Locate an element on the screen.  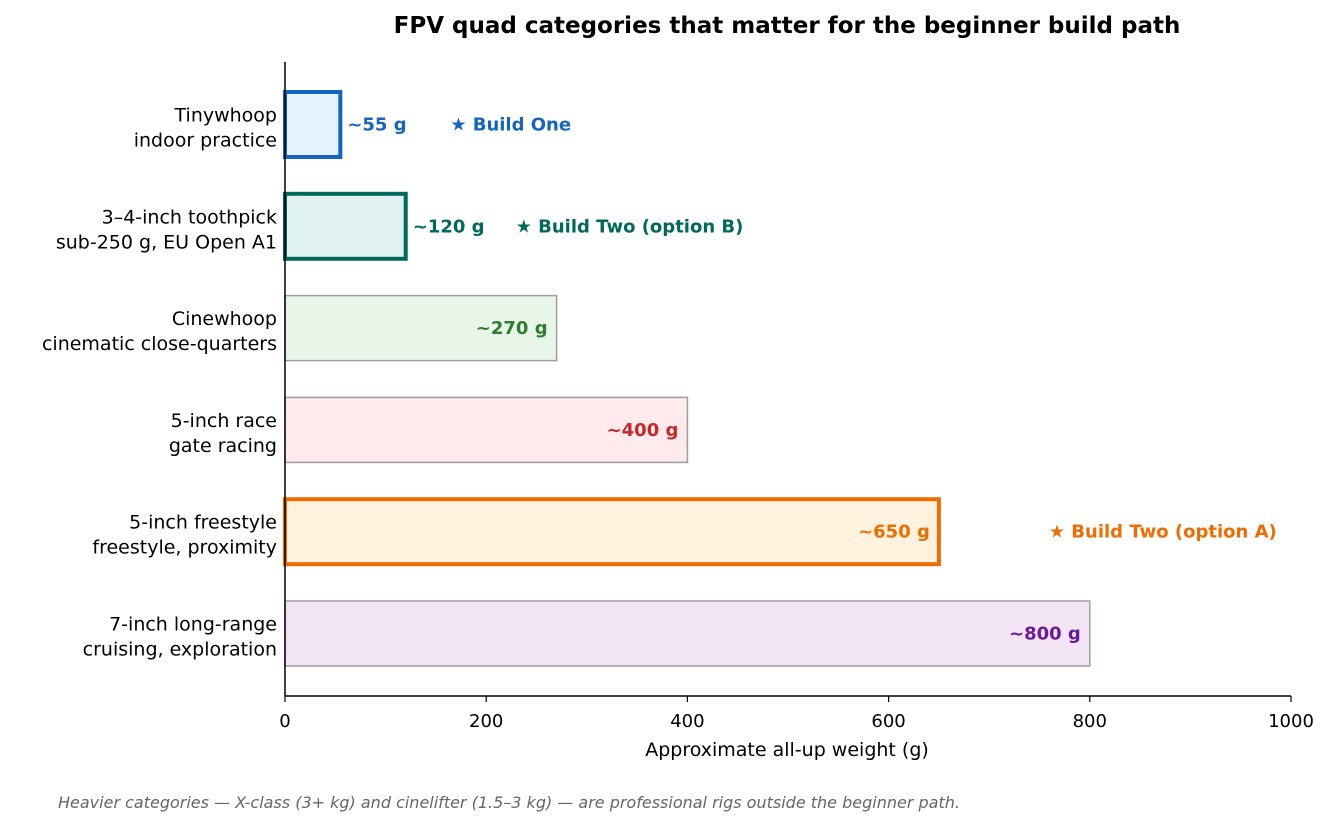
category-sublabel-3: gate racing is located at coordinates (223, 446).